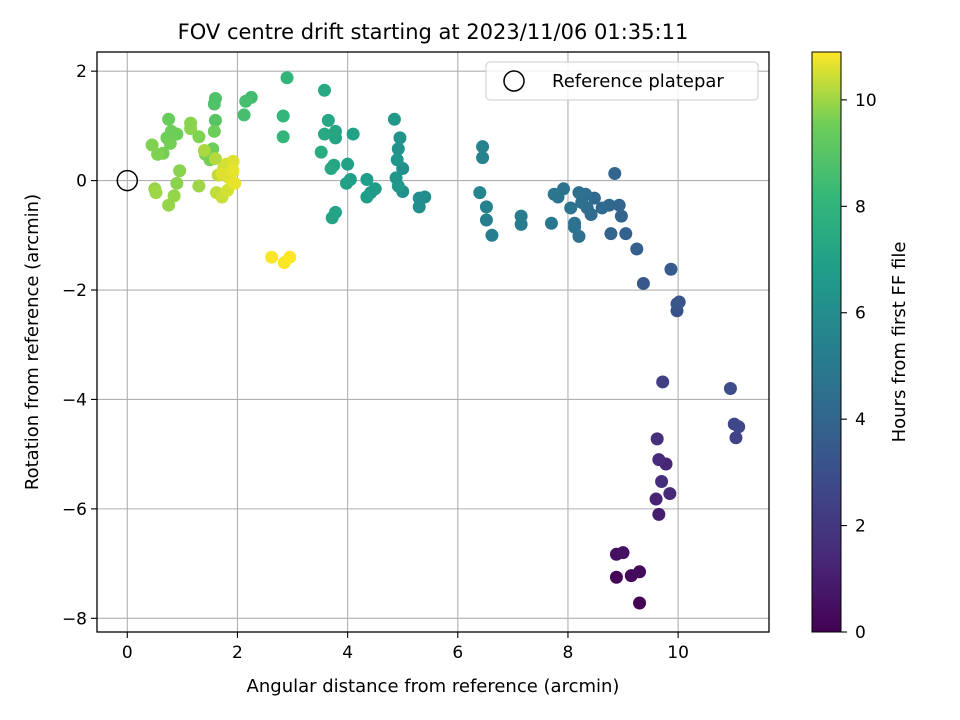  I want to click on x-tick-label: 8, so click(568, 653).